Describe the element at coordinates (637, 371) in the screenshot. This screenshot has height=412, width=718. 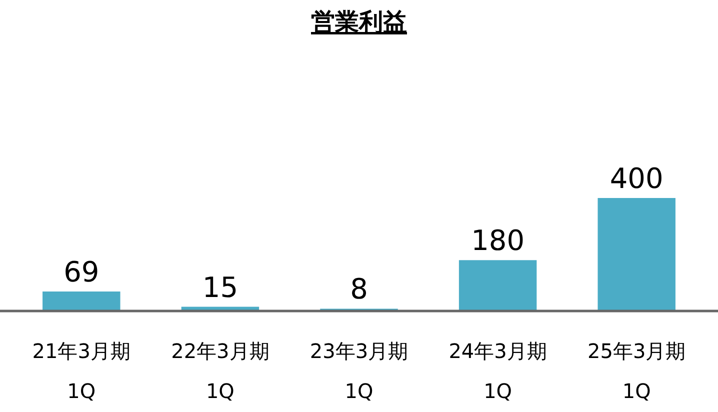
I see `x-tick-label: 25年3月期 1Q` at that location.